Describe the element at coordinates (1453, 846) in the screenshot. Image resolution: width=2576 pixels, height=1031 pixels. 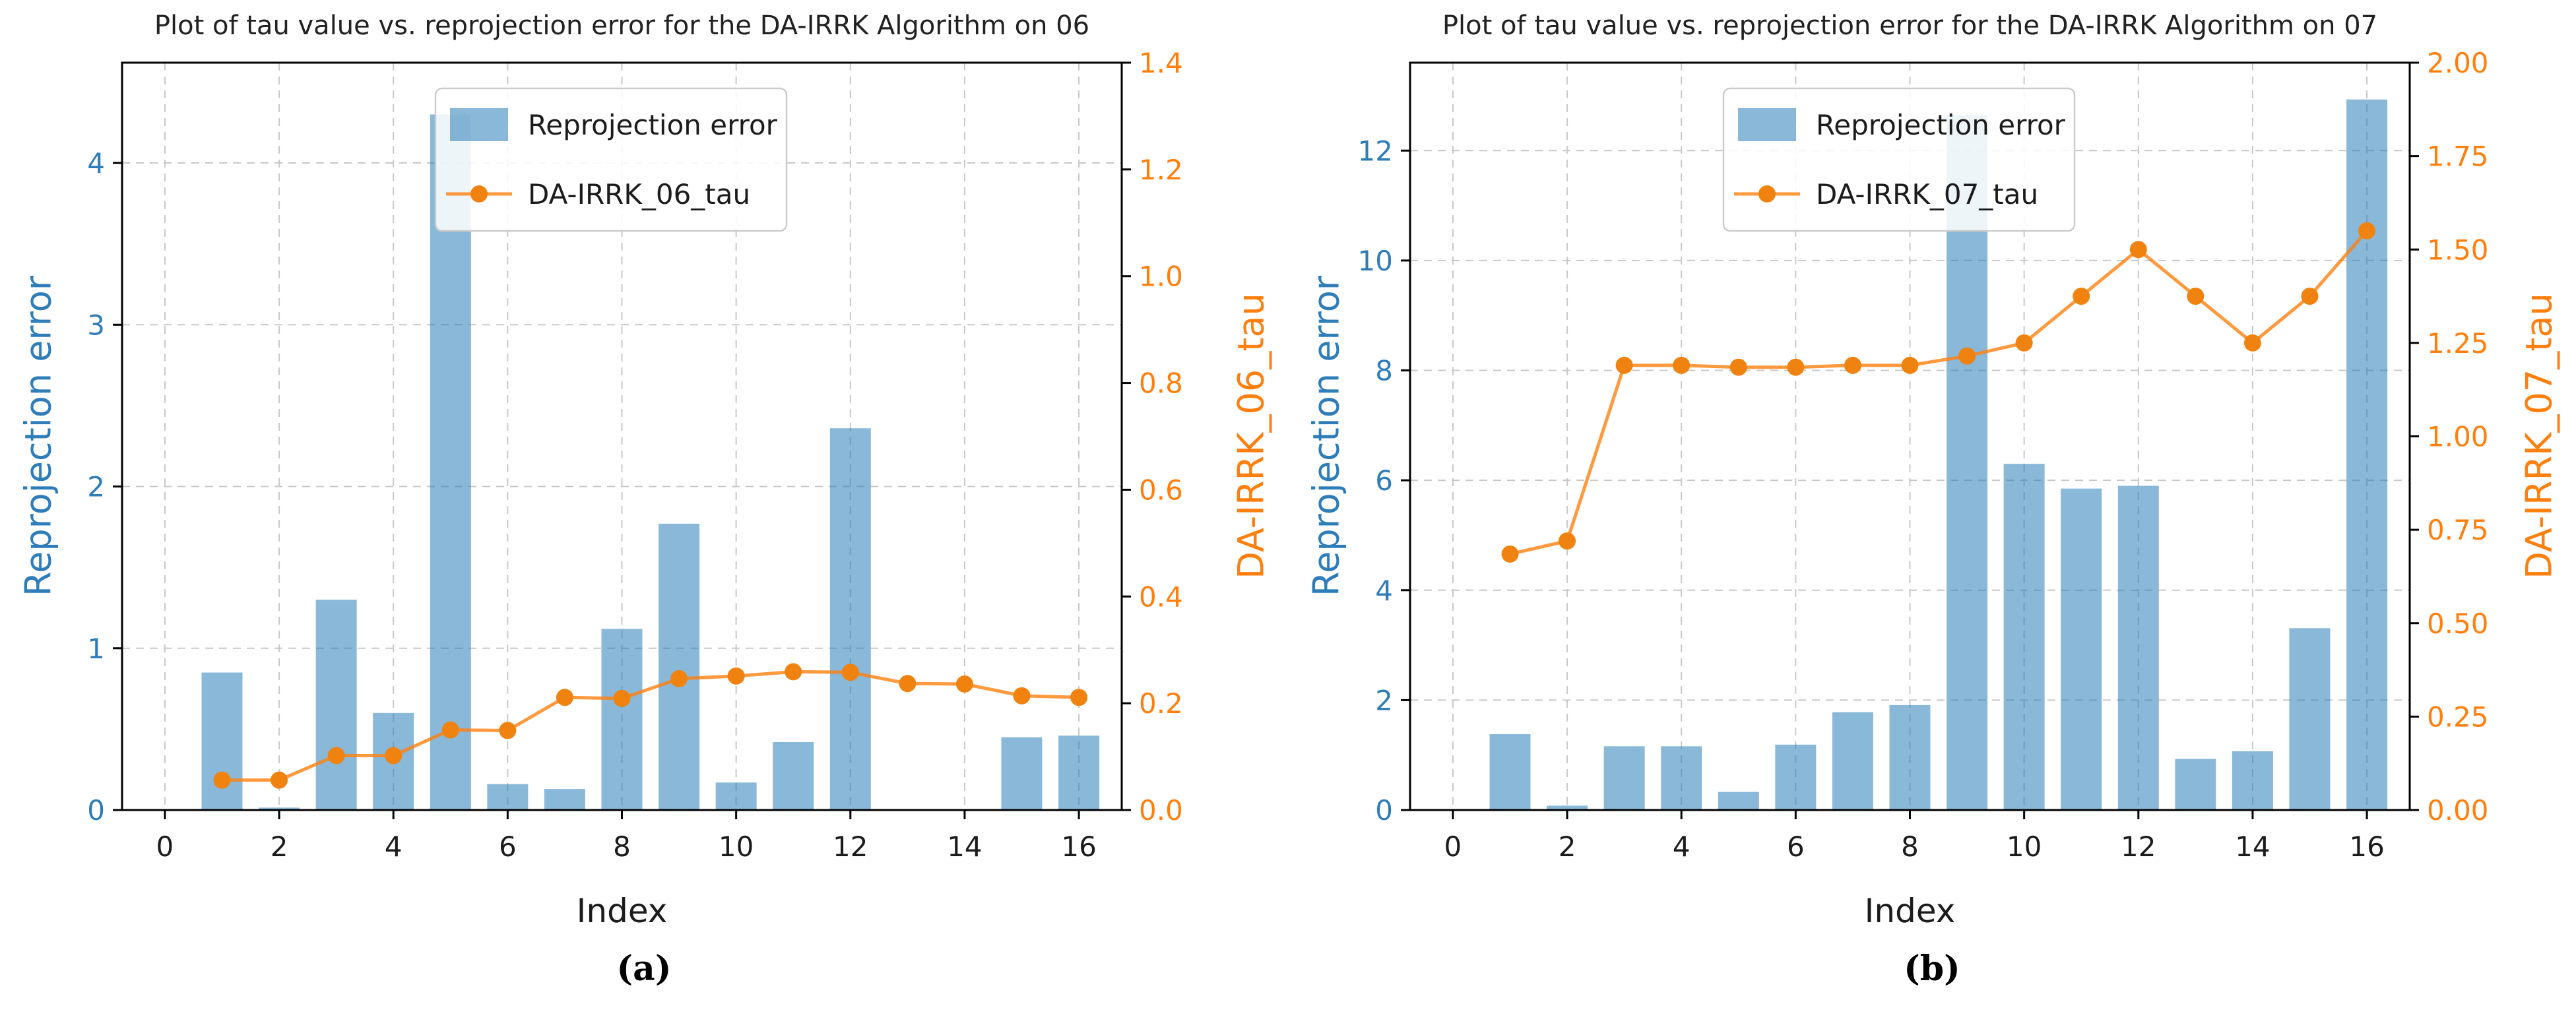
I see `x-tick-label: 0` at that location.